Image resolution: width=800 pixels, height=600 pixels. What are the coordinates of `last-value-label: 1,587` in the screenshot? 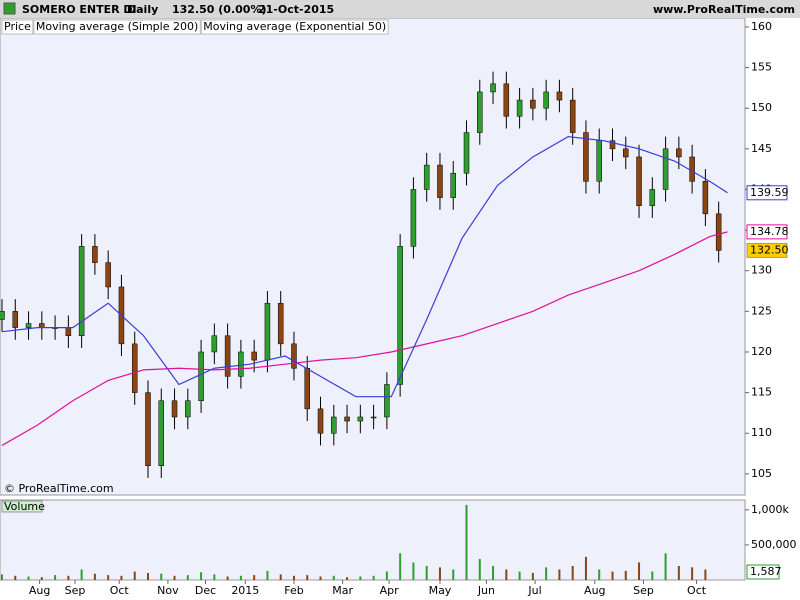 It's located at (766, 571).